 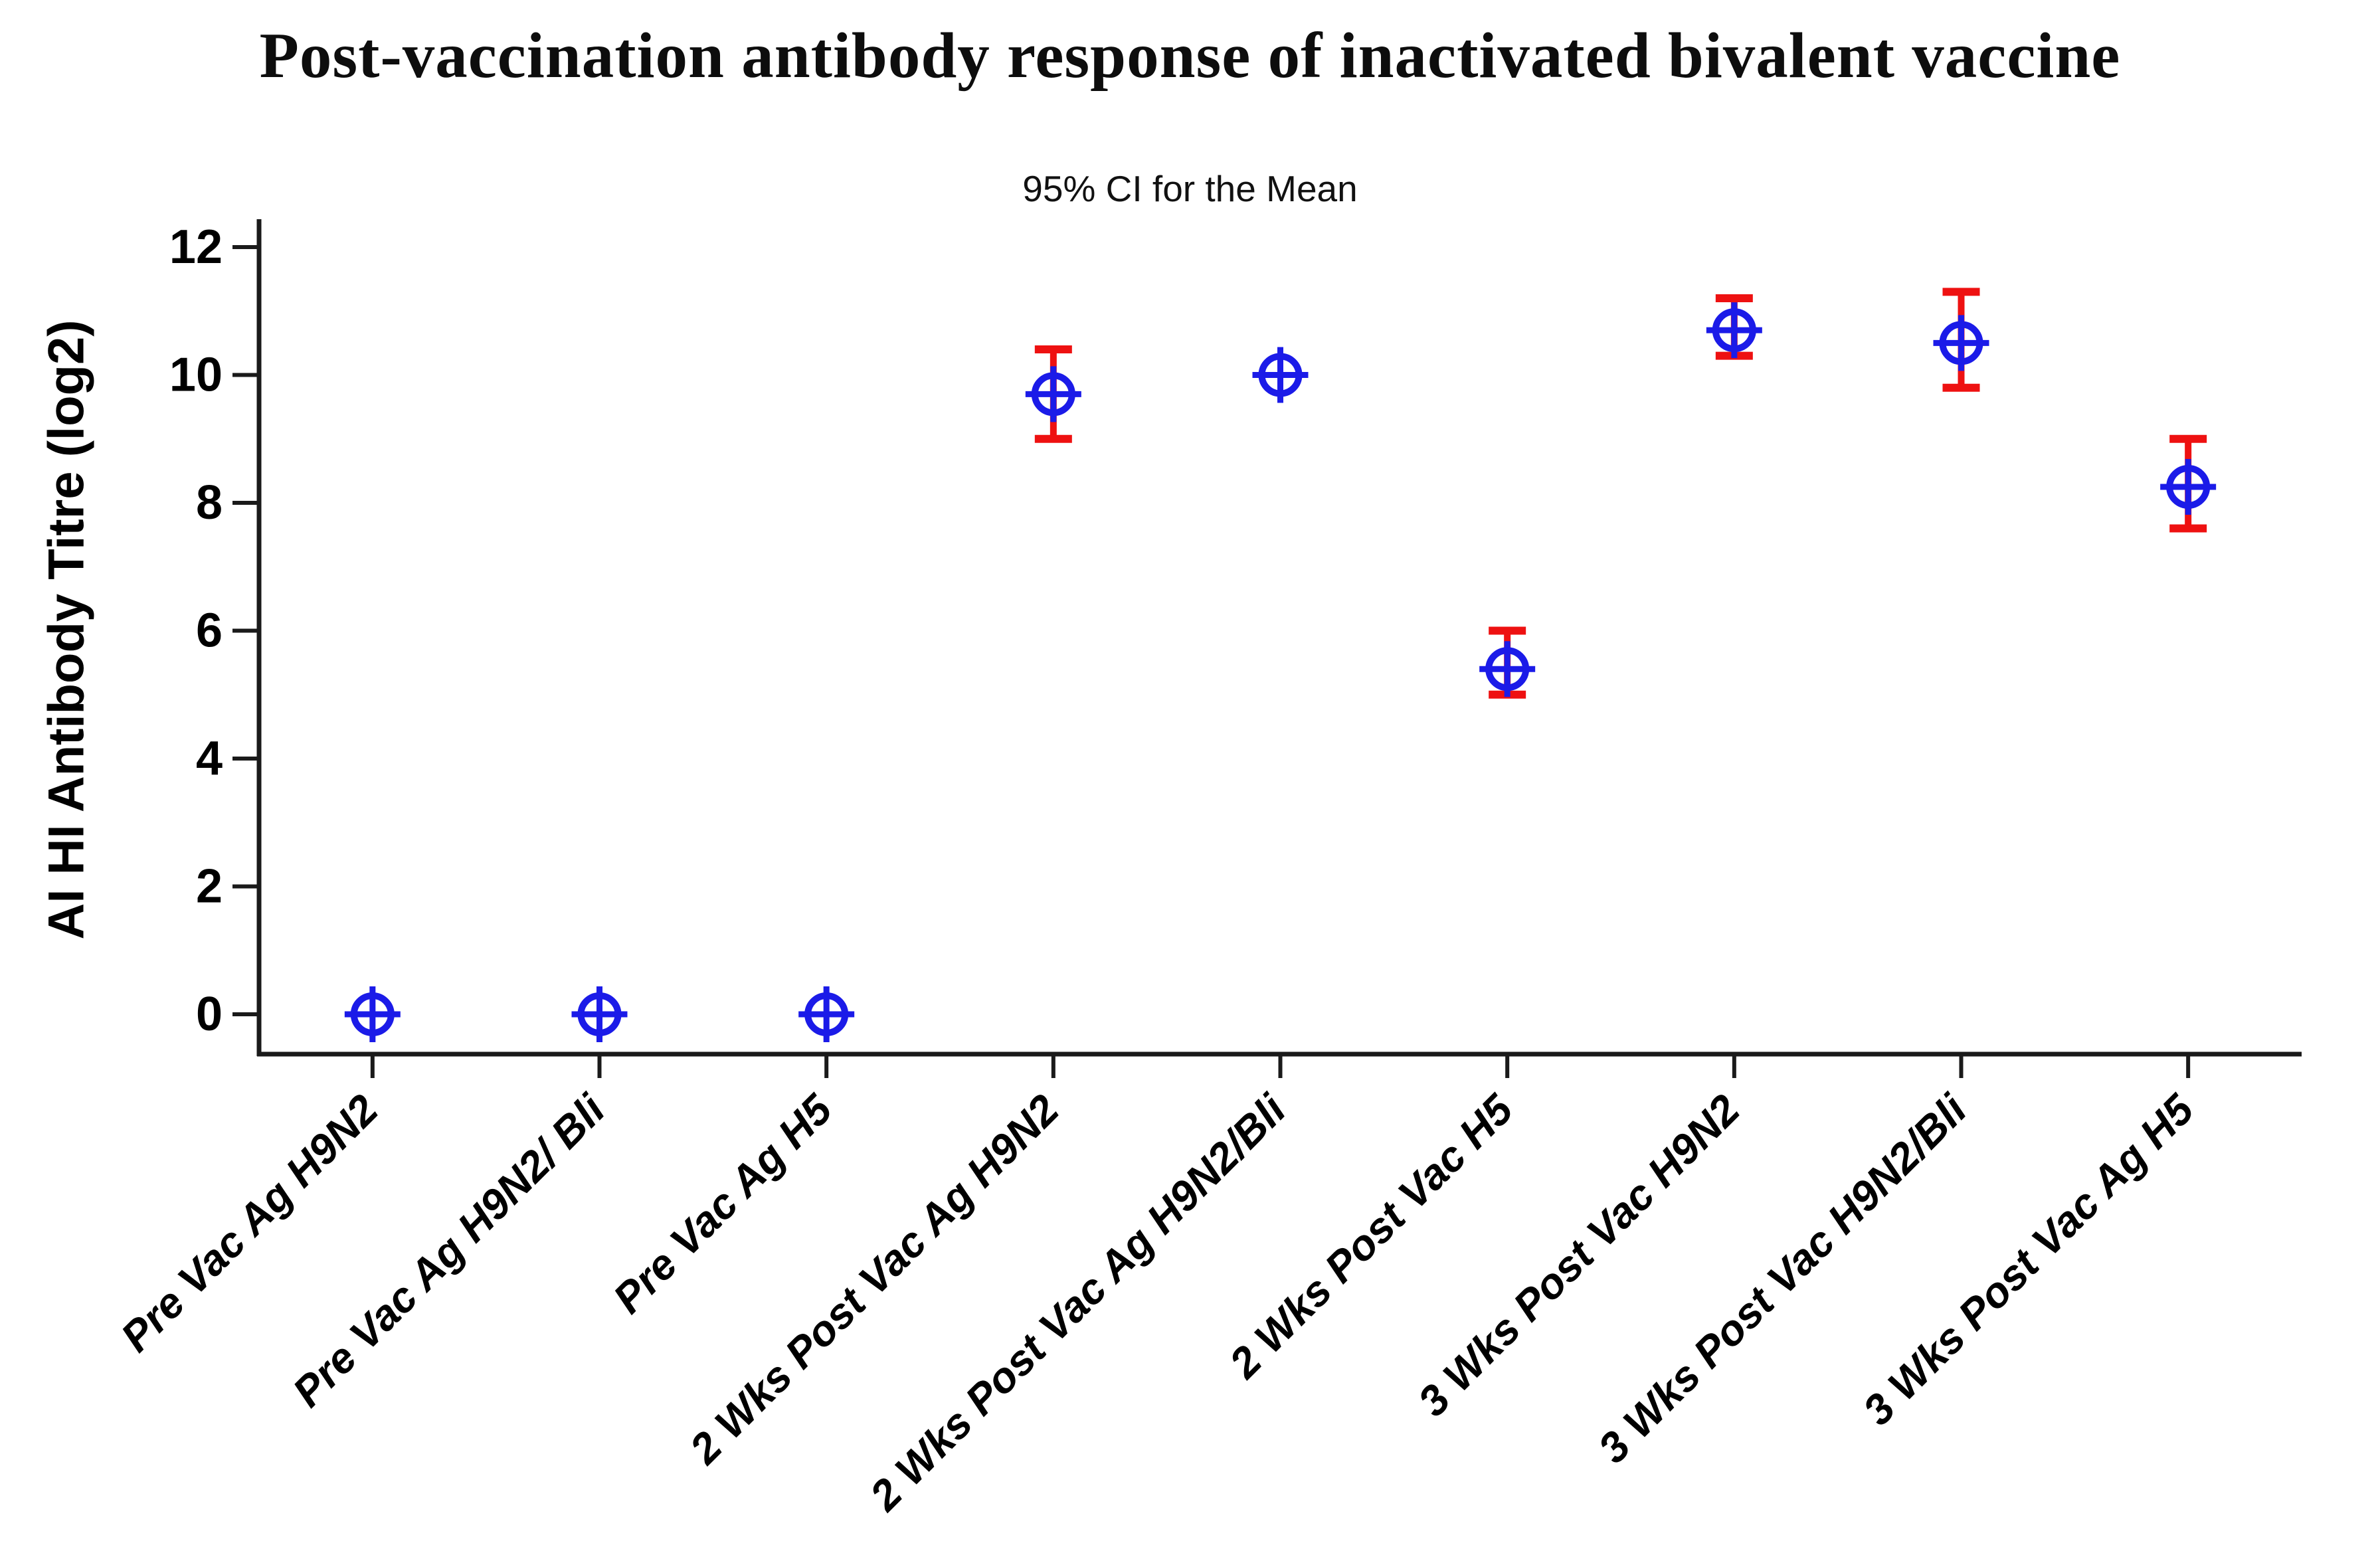 What do you see at coordinates (196, 376) in the screenshot?
I see `y-tick-label: 10` at bounding box center [196, 376].